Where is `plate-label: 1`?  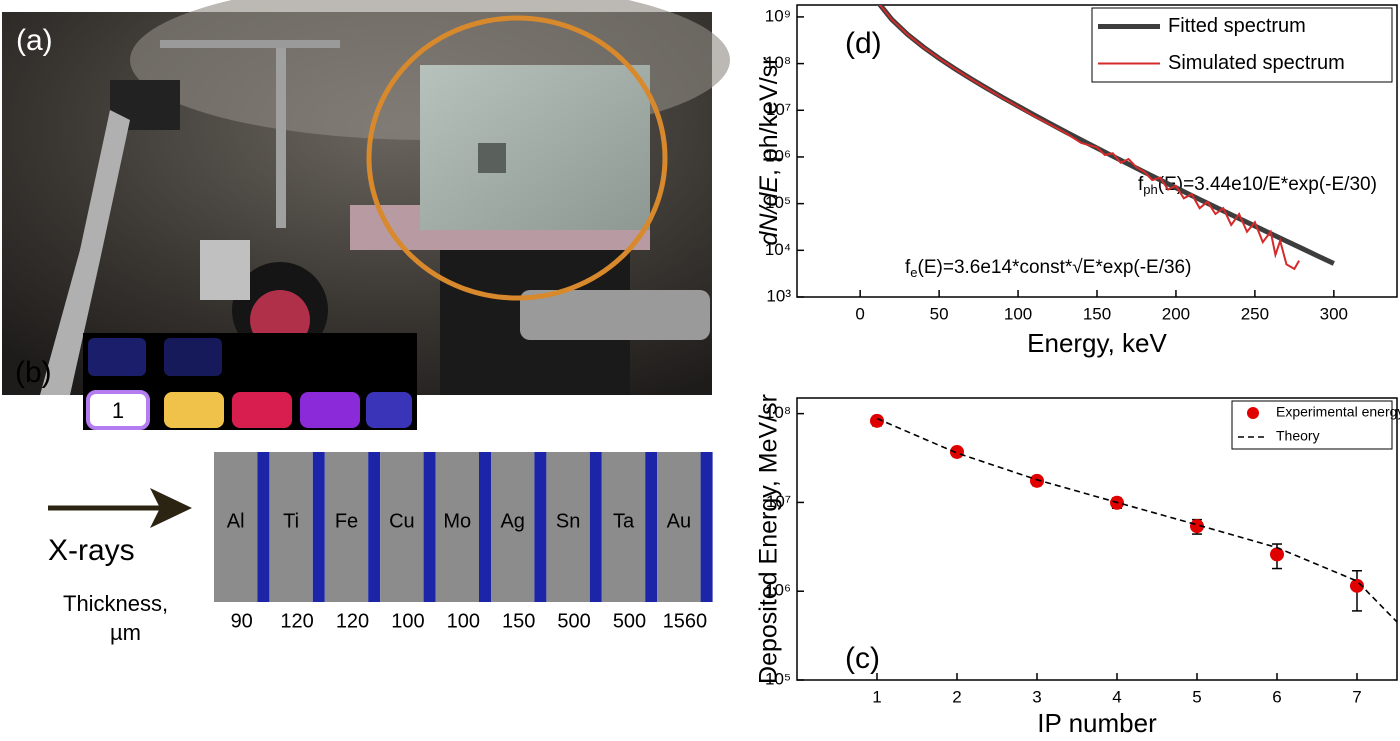
plate-label: 1 is located at coordinates (118, 410).